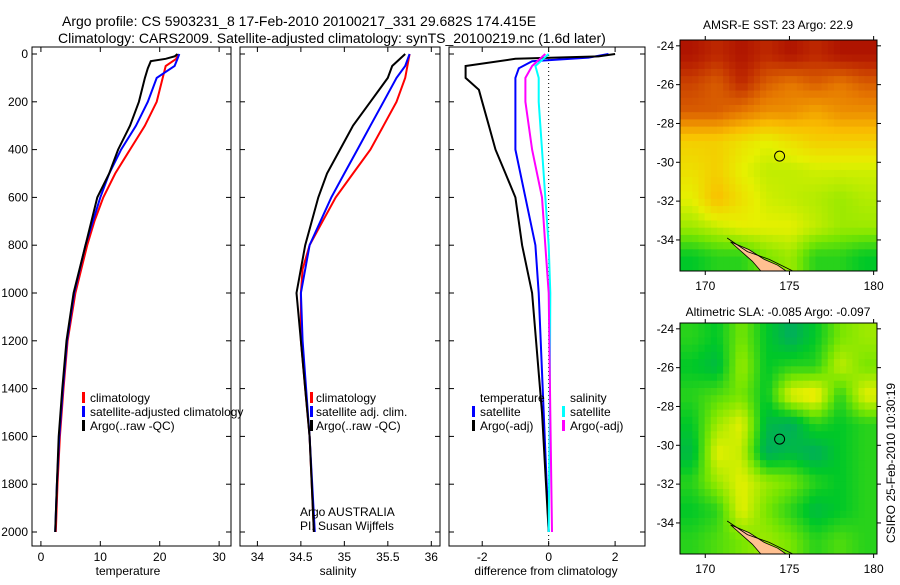 The height and width of the screenshot is (585, 900). I want to click on y-tick-label: -30, so click(666, 162).